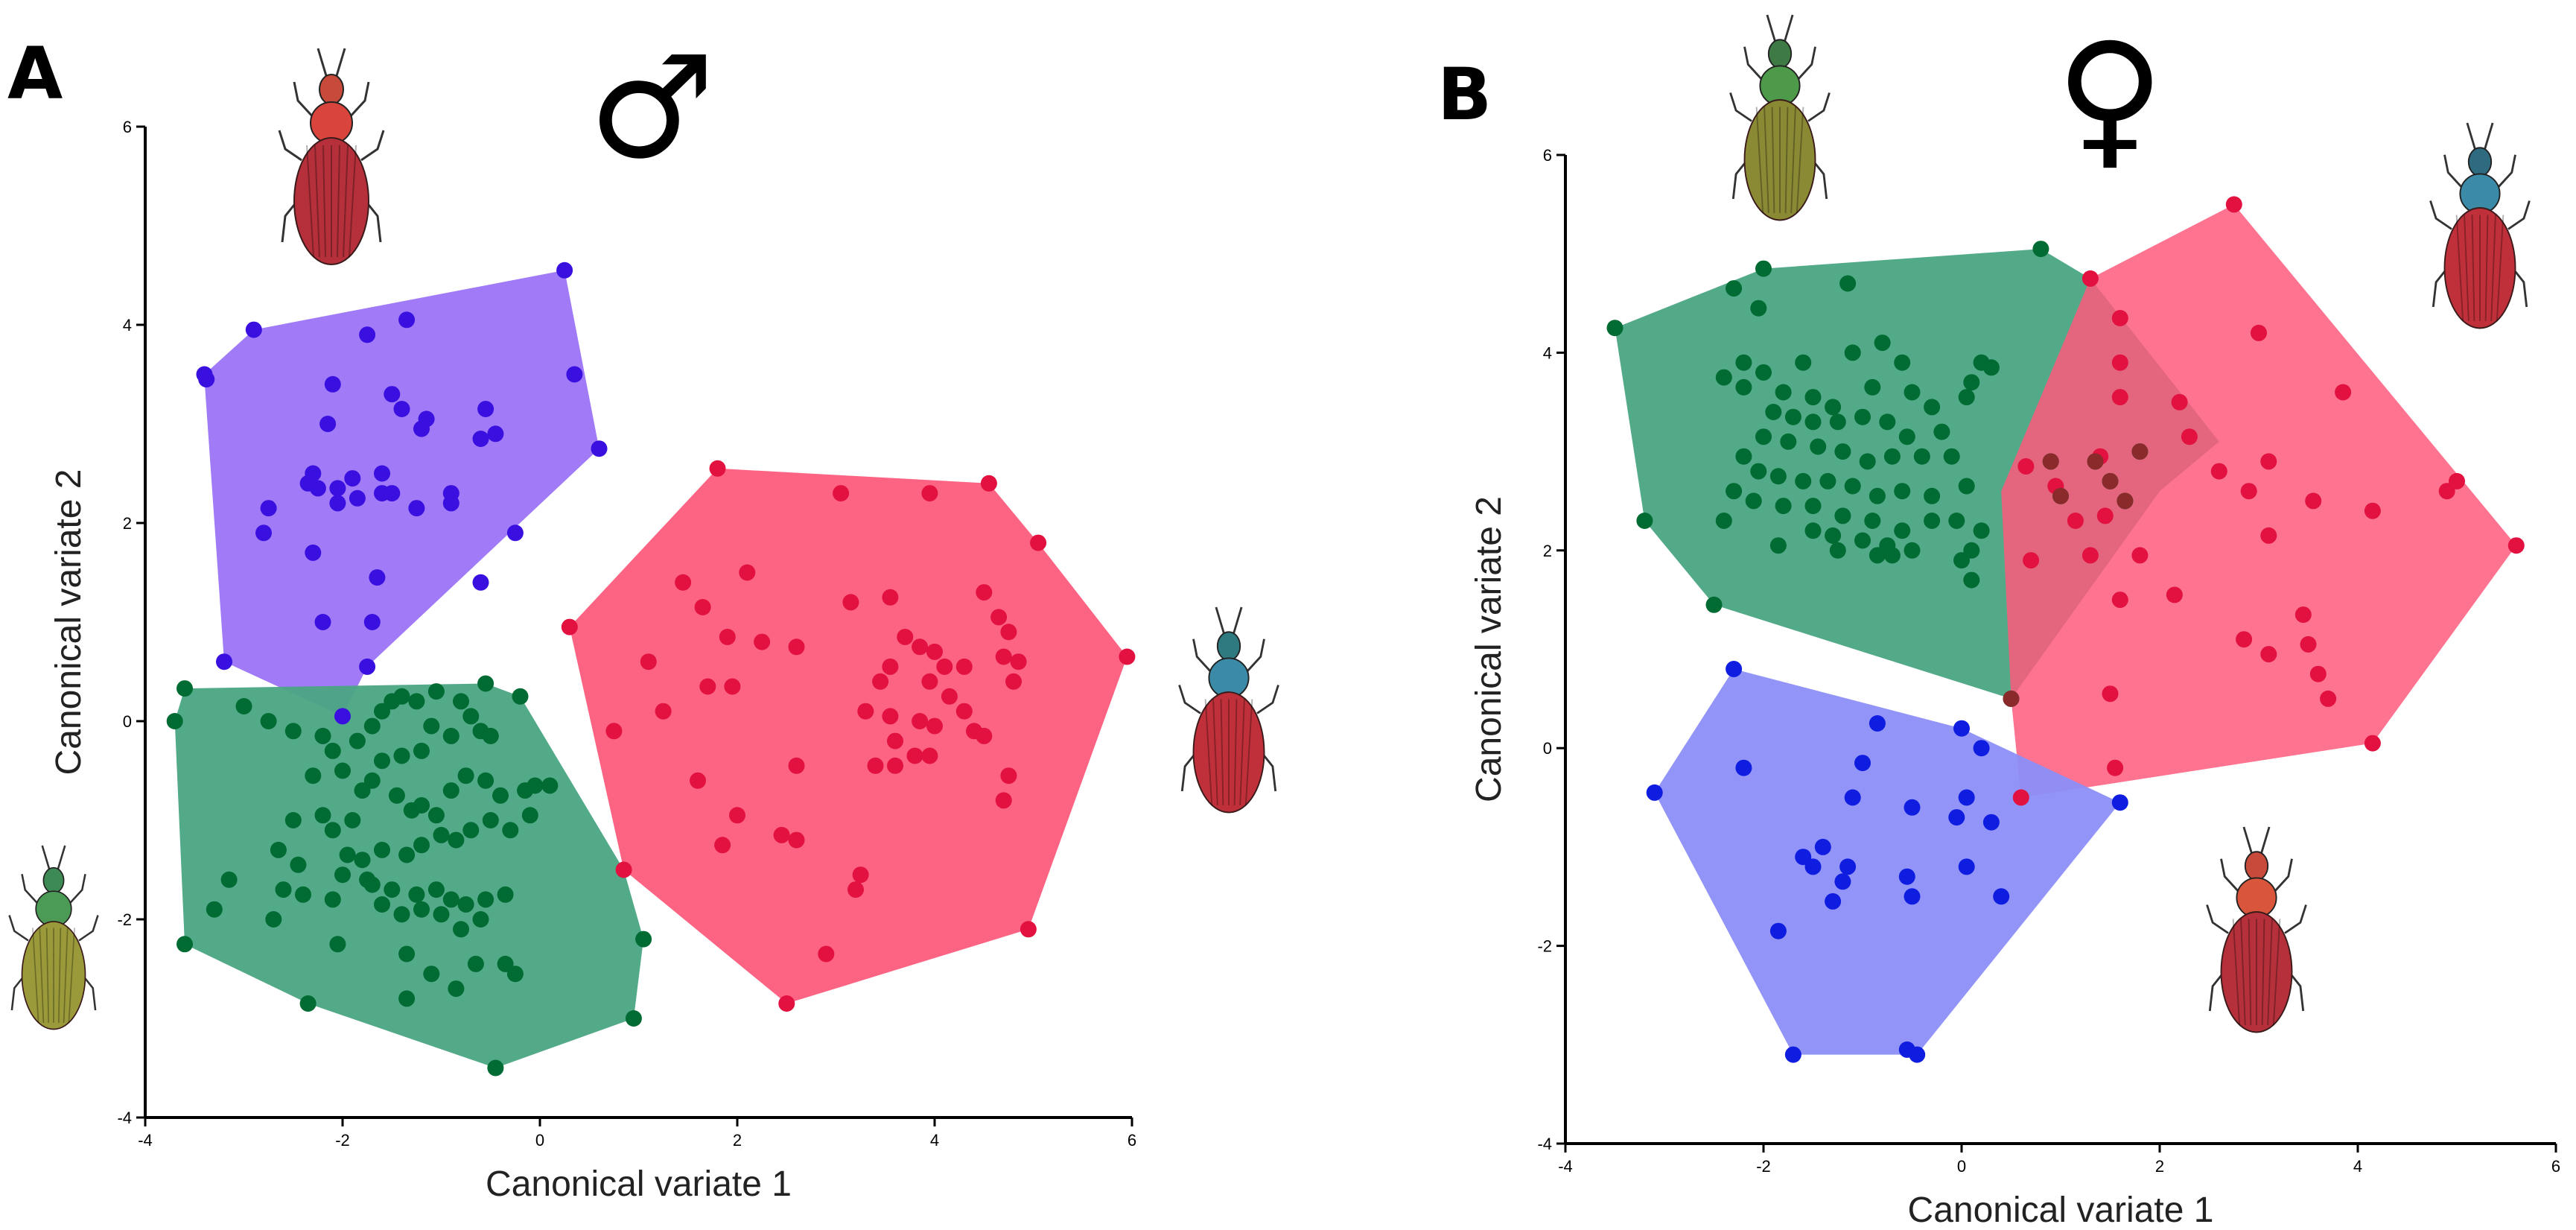  I want to click on x-tick-label: -4, so click(1565, 1166).